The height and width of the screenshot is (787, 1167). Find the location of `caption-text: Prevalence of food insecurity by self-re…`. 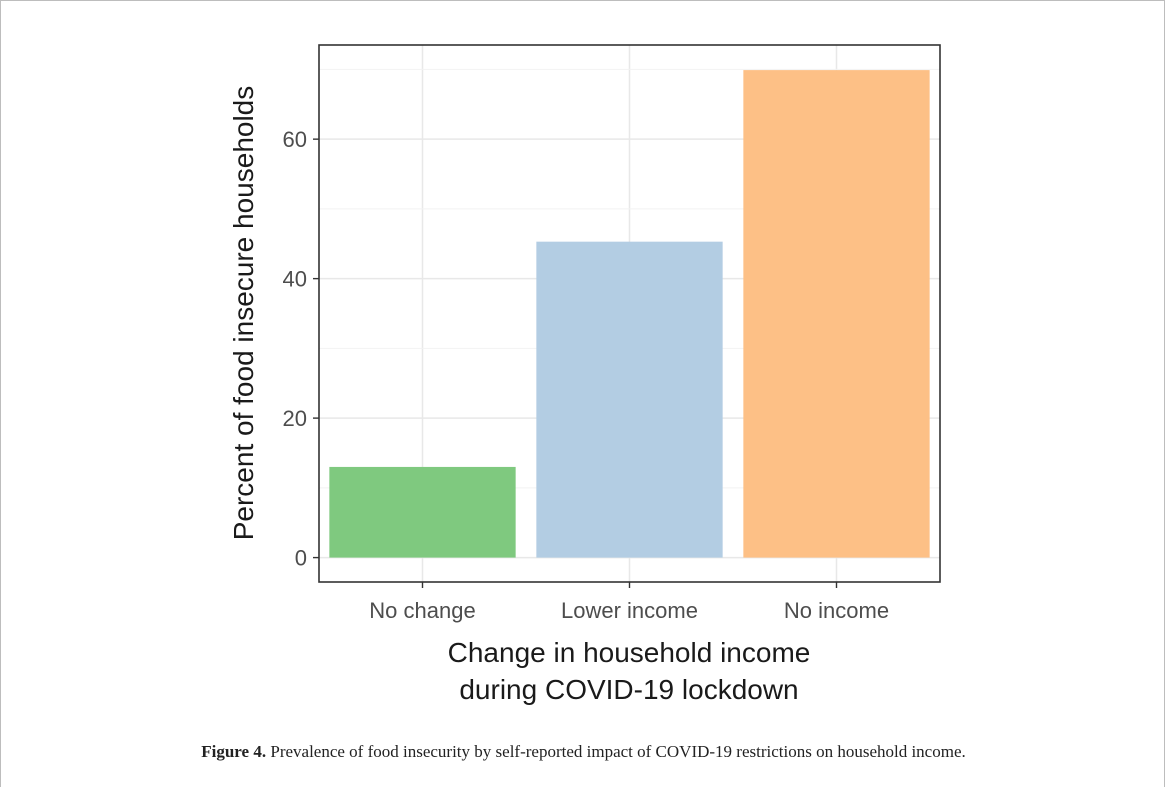

caption-text: Prevalence of food insecurity by self-re… is located at coordinates (616, 751).